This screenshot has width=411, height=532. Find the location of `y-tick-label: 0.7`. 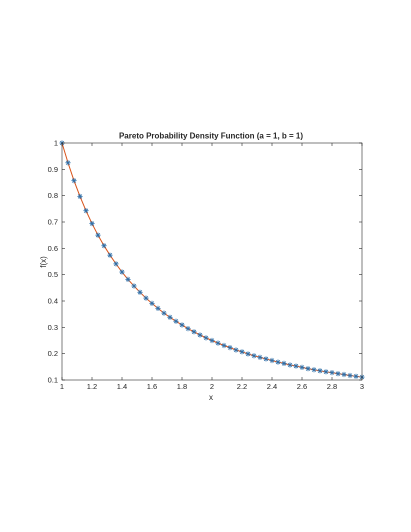

y-tick-label: 0.7 is located at coordinates (53, 222).